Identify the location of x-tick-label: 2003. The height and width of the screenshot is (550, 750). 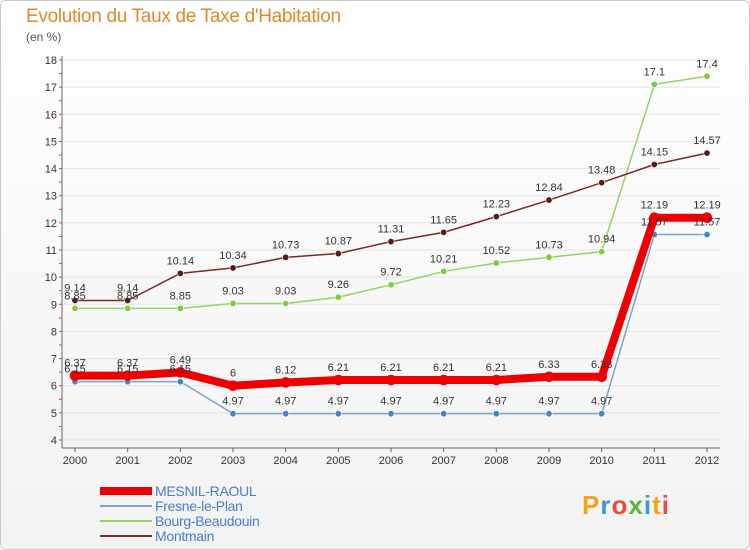
(233, 461).